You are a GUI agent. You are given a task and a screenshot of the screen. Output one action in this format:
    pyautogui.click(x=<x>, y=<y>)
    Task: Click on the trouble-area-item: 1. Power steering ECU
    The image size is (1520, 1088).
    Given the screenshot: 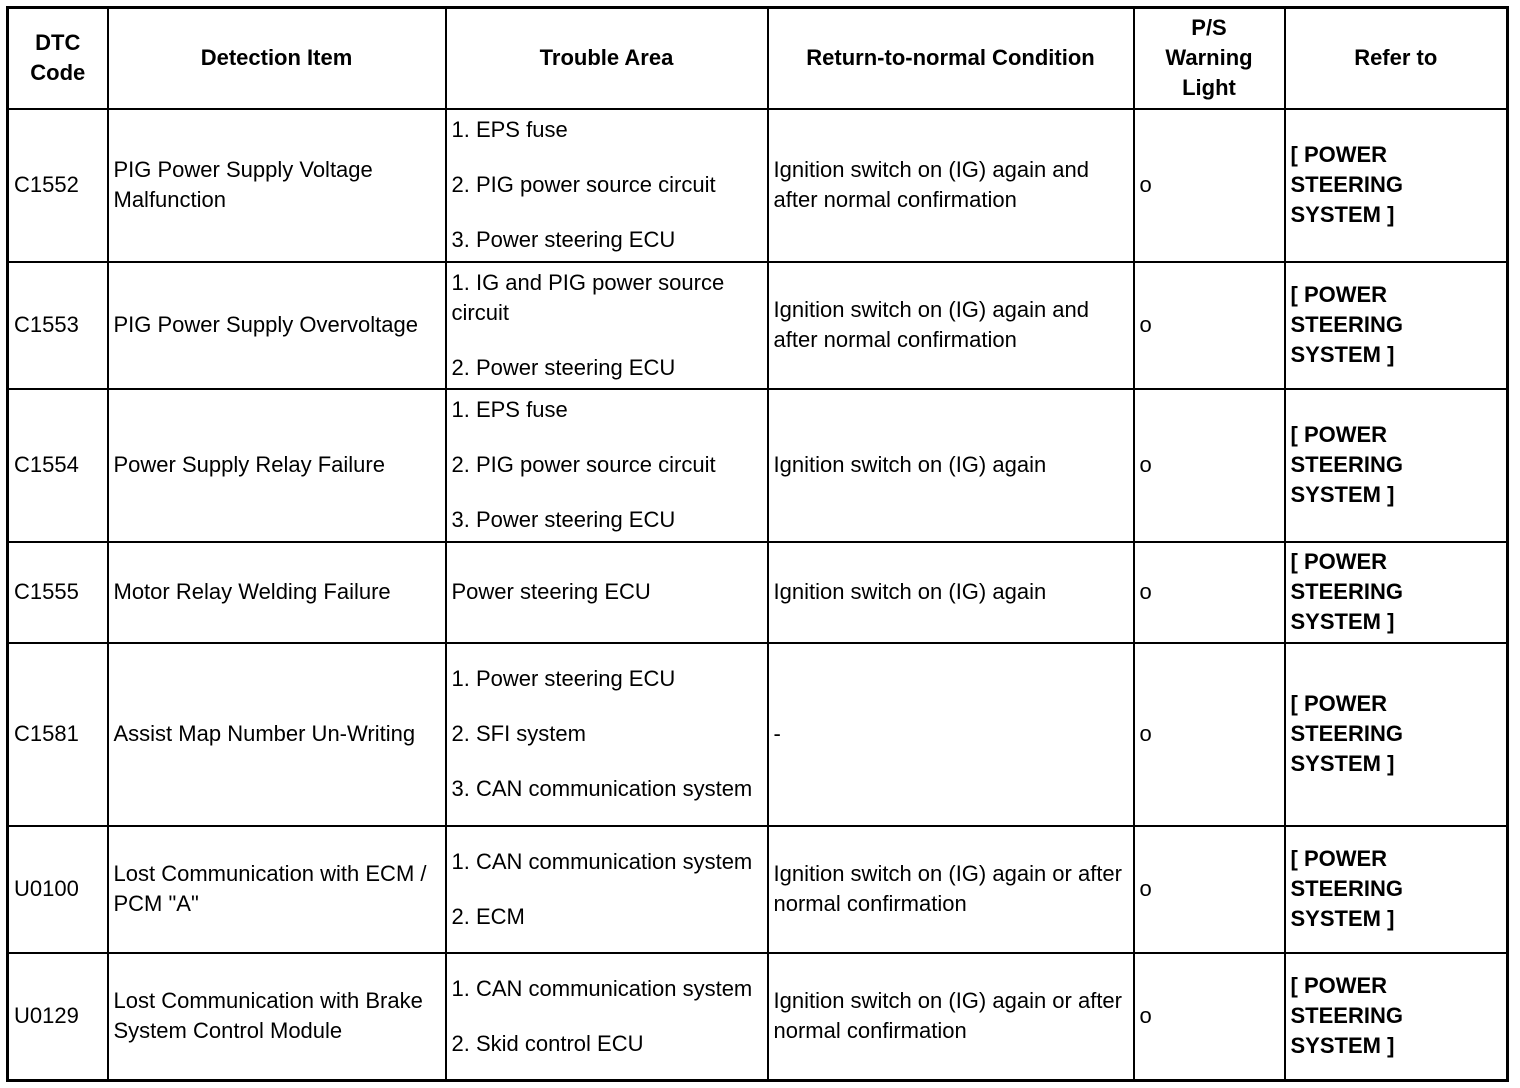 What is the action you would take?
    pyautogui.click(x=563, y=678)
    